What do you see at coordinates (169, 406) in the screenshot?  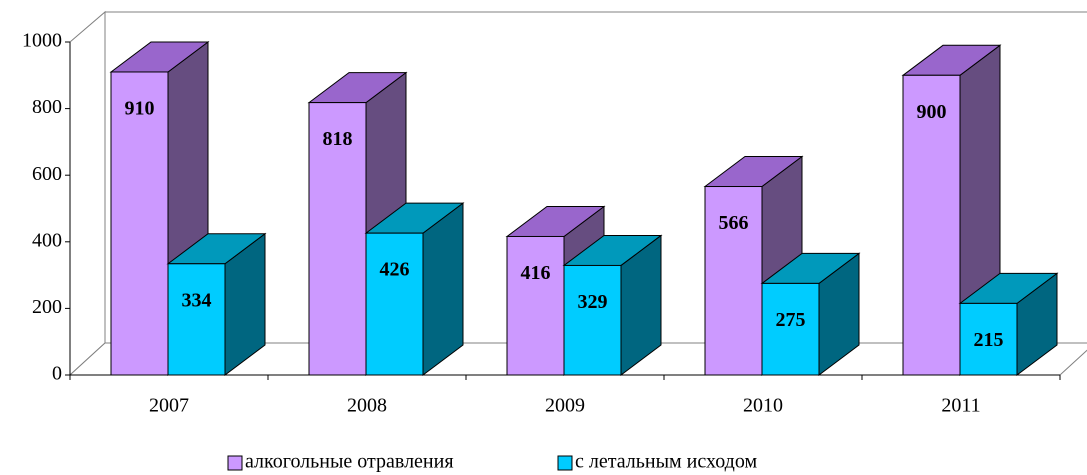 I see `x-tick-label: 2007` at bounding box center [169, 406].